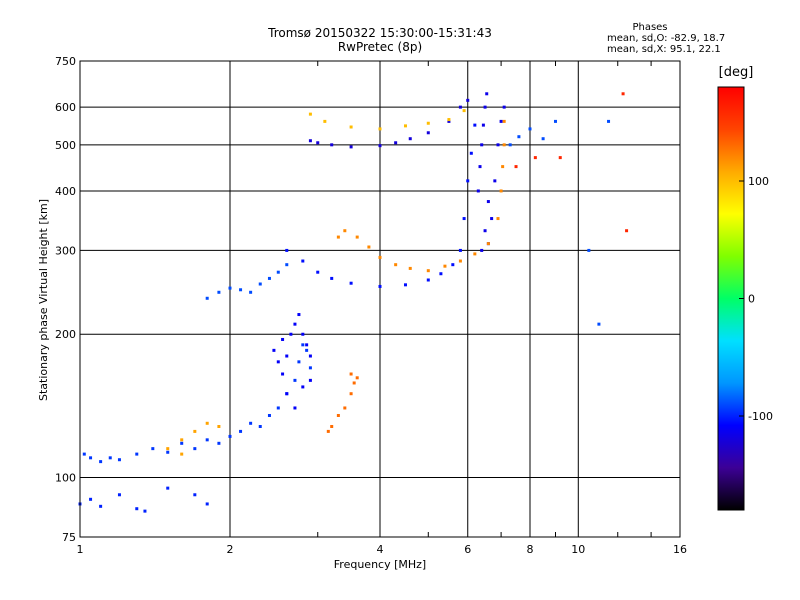  Describe the element at coordinates (530, 549) in the screenshot. I see `x-tick-label: 8` at that location.